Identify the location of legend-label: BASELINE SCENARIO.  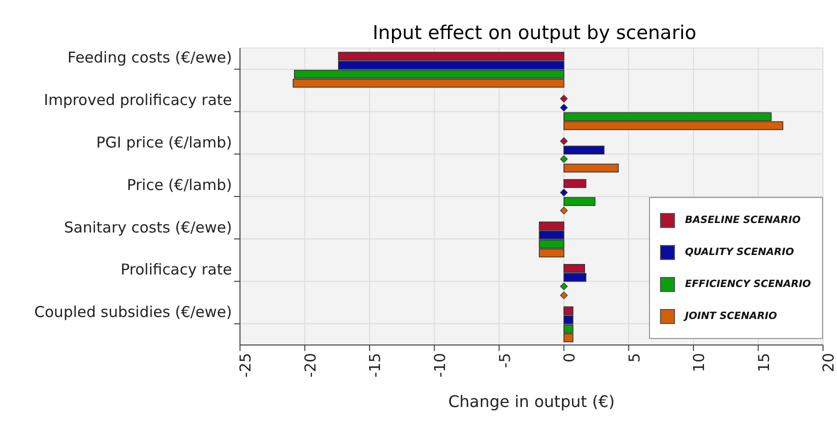
(743, 220).